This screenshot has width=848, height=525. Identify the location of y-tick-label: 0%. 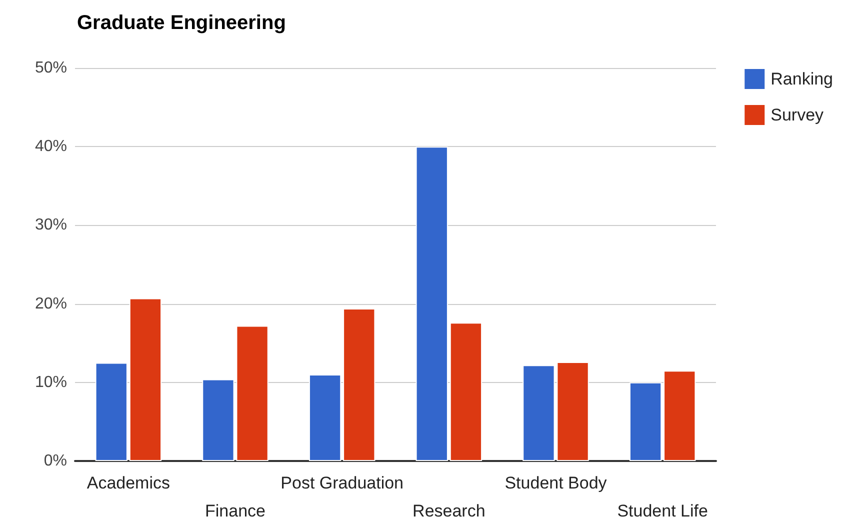
(55, 461).